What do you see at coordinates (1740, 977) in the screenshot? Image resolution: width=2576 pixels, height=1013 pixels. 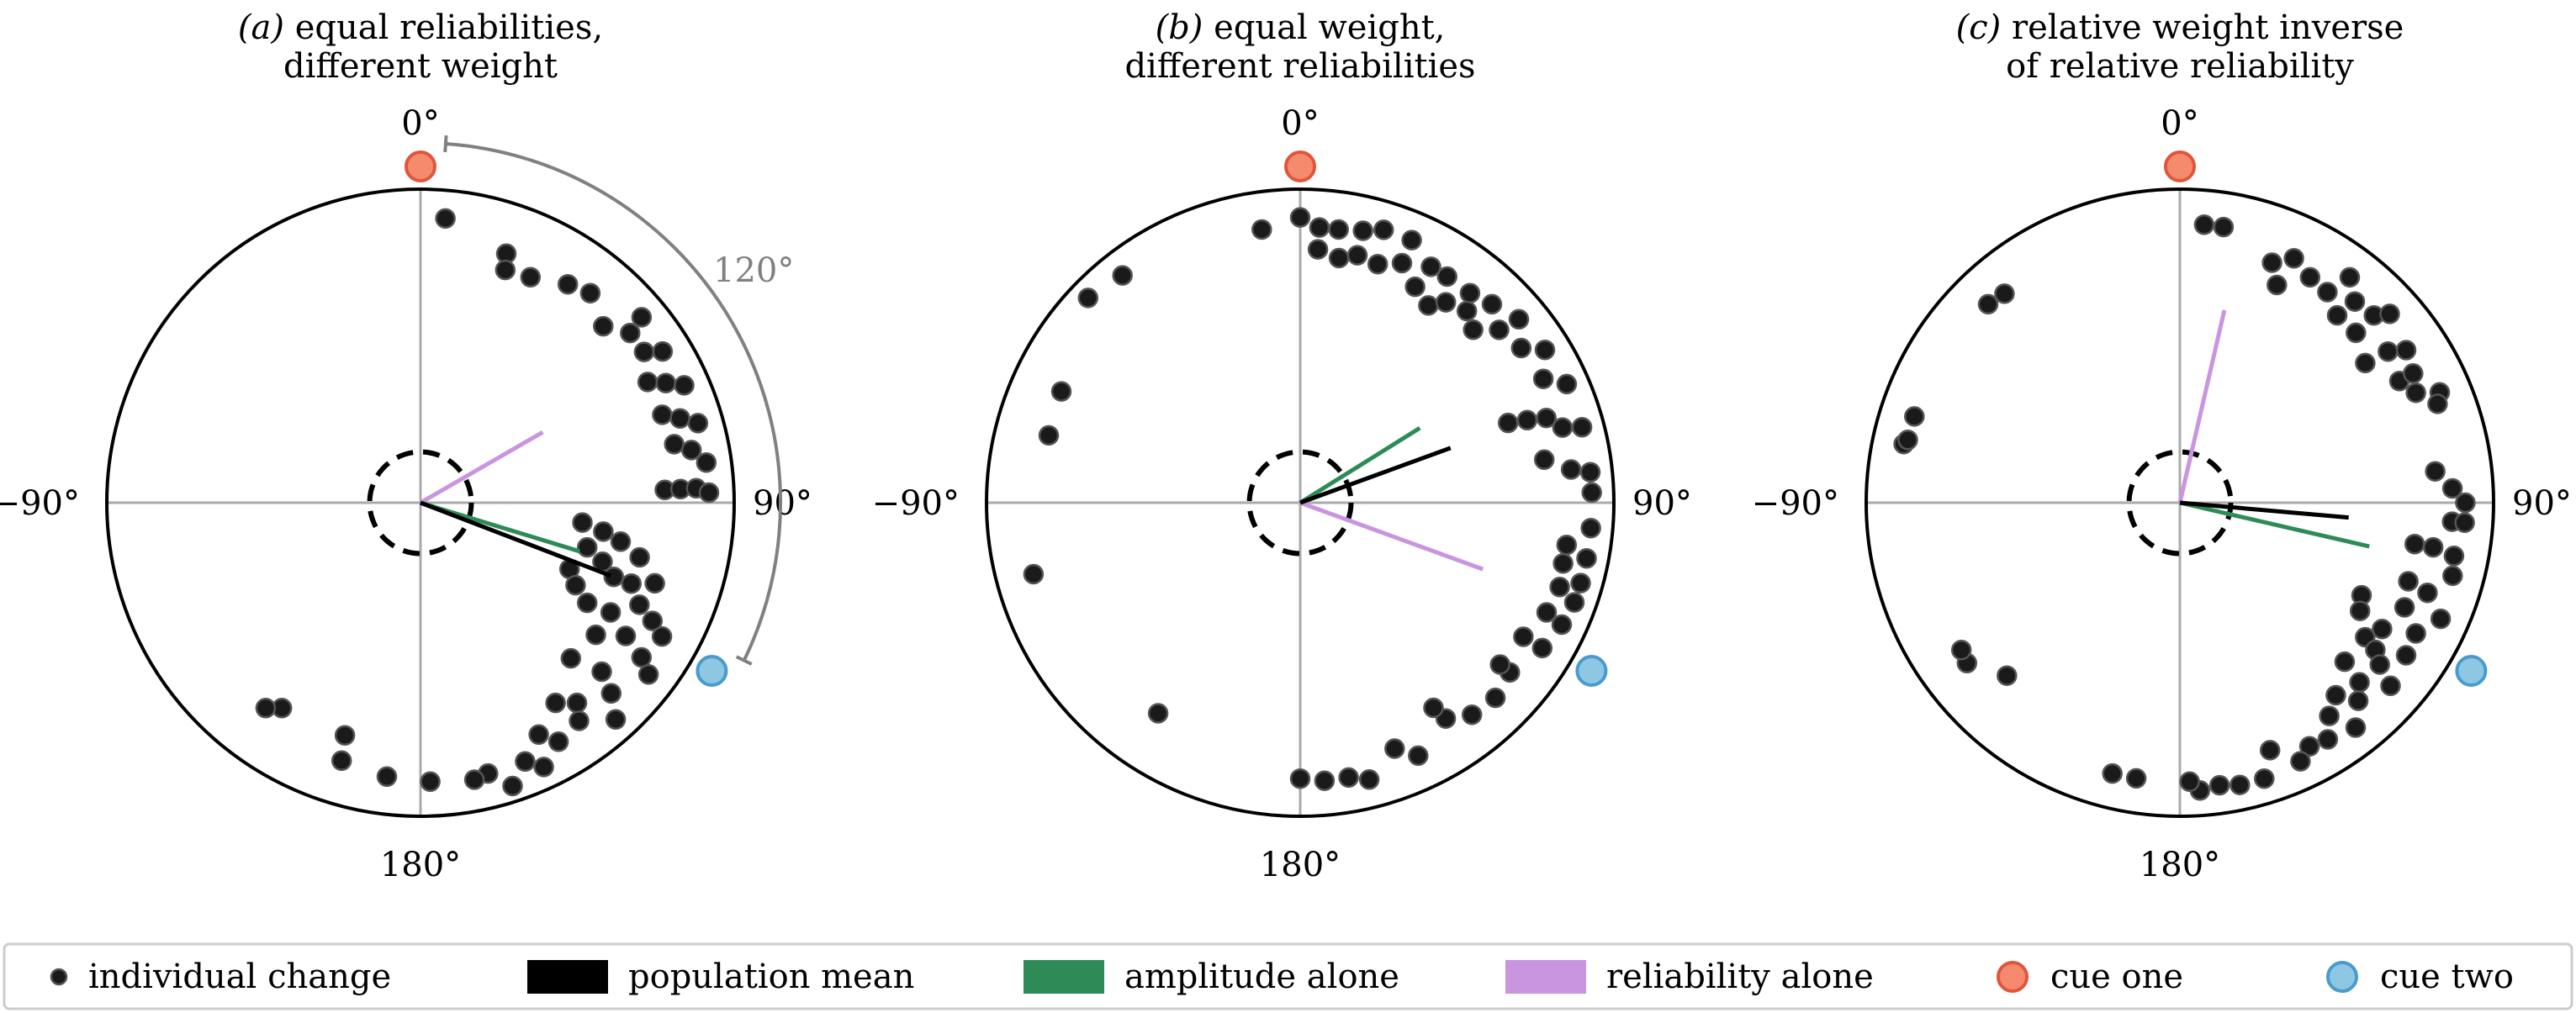 I see `legend-label-reliability-alone: reliability alone` at bounding box center [1740, 977].